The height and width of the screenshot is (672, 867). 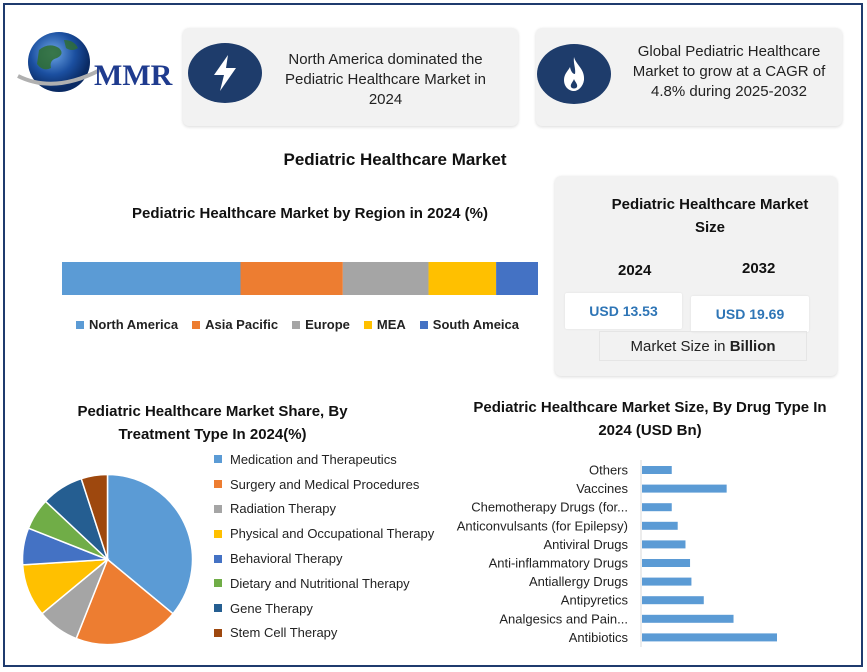 I want to click on region-legend-item: Asia Pacific, so click(x=235, y=324).